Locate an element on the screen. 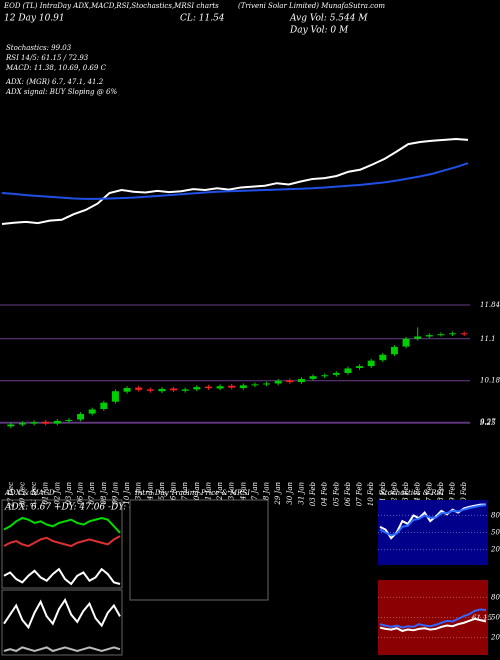 The width and height of the screenshot is (500, 660). x-tick-label: 20 Jan is located at coordinates (197, 494).